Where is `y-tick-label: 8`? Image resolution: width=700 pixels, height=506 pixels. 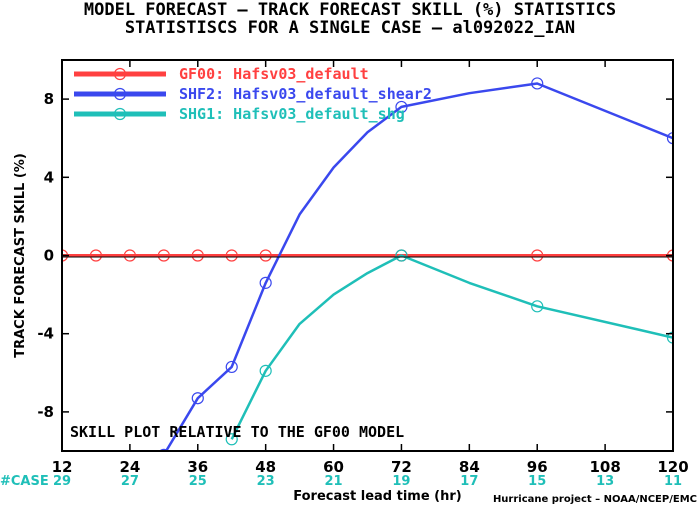
y-tick-label: 8 is located at coordinates (49, 99).